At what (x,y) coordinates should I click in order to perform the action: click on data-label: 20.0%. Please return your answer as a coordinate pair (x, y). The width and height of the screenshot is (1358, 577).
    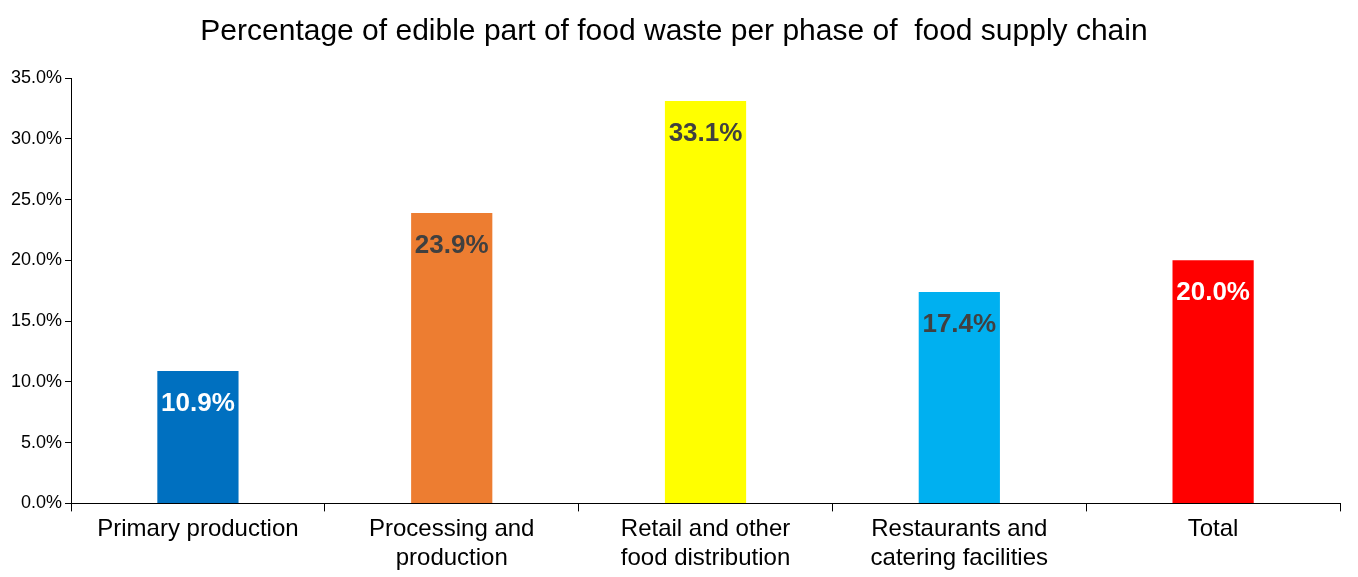
    Looking at the image, I should click on (1213, 291).